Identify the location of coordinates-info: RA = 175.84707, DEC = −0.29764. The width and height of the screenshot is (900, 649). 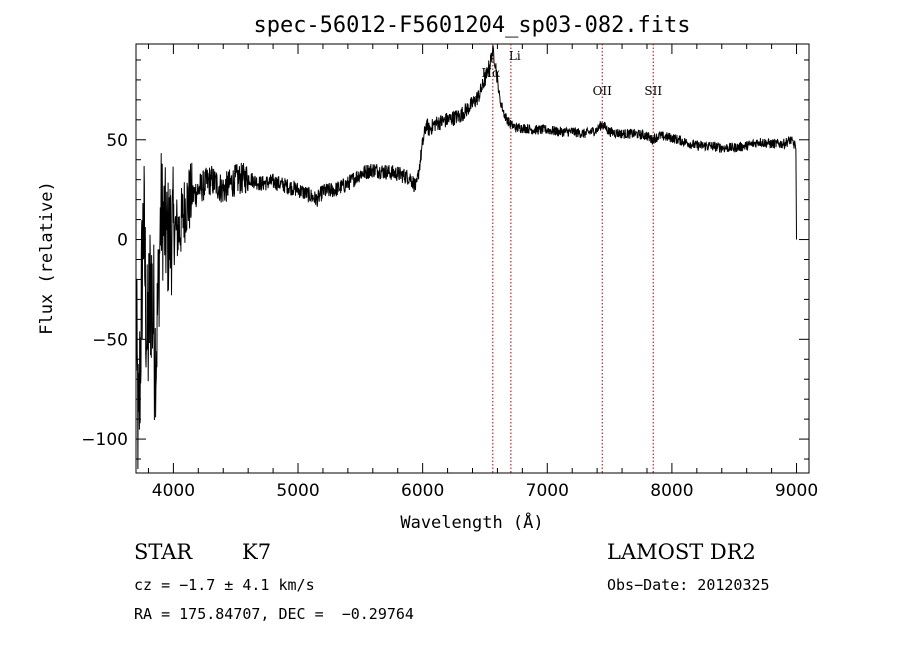
(274, 614).